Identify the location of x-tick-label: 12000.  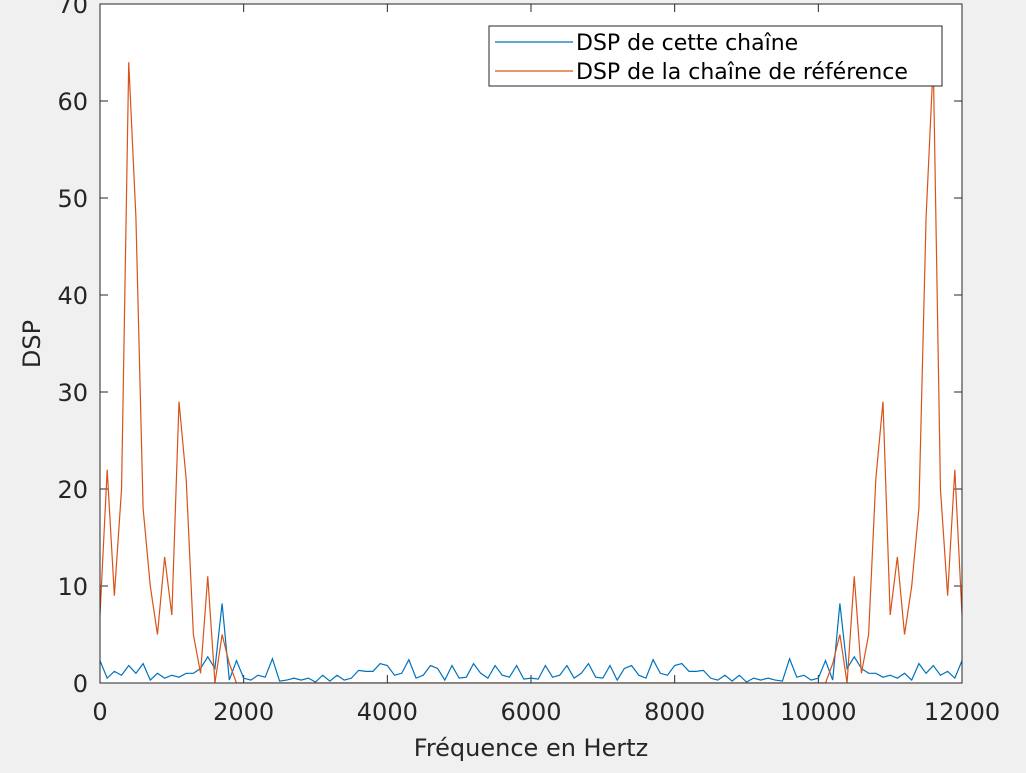
(962, 712).